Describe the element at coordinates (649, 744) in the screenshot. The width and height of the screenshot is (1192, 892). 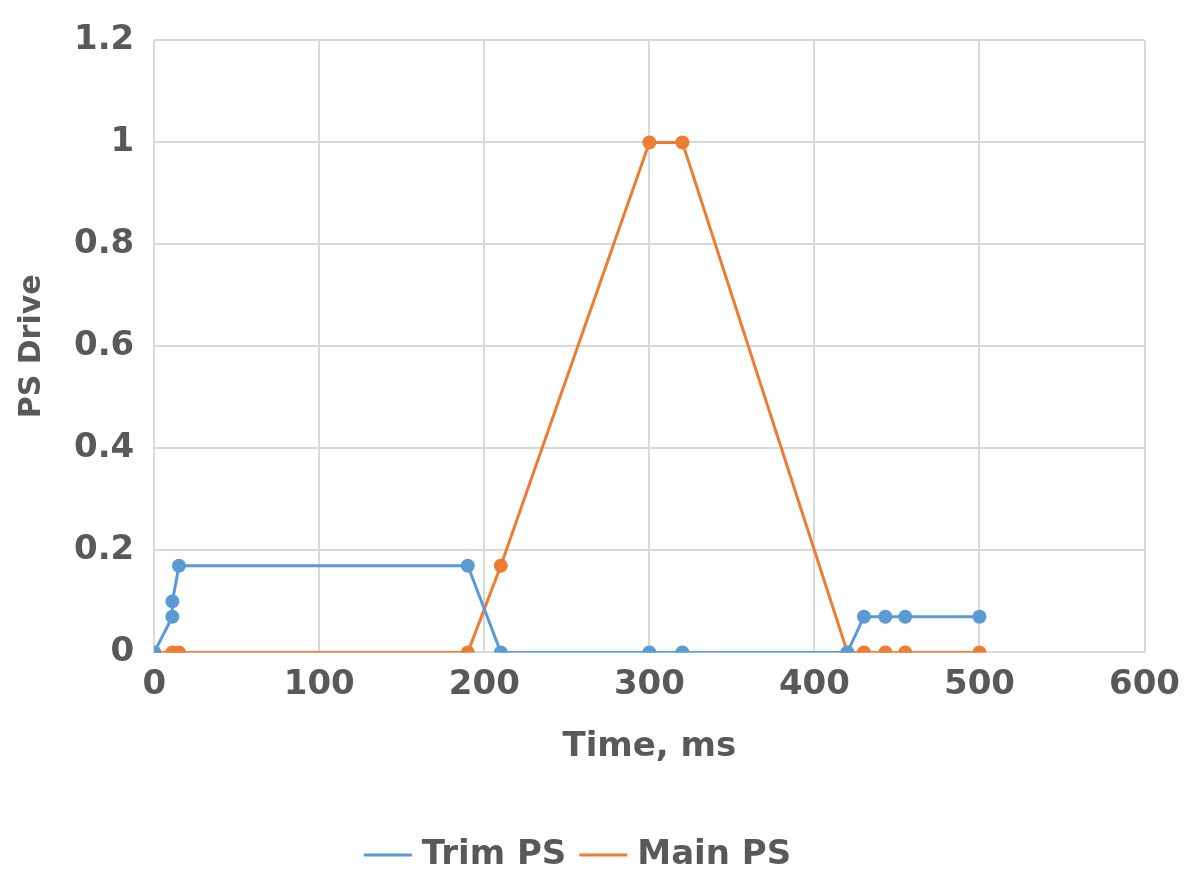
I see `x-axis-title: Time, ms` at that location.